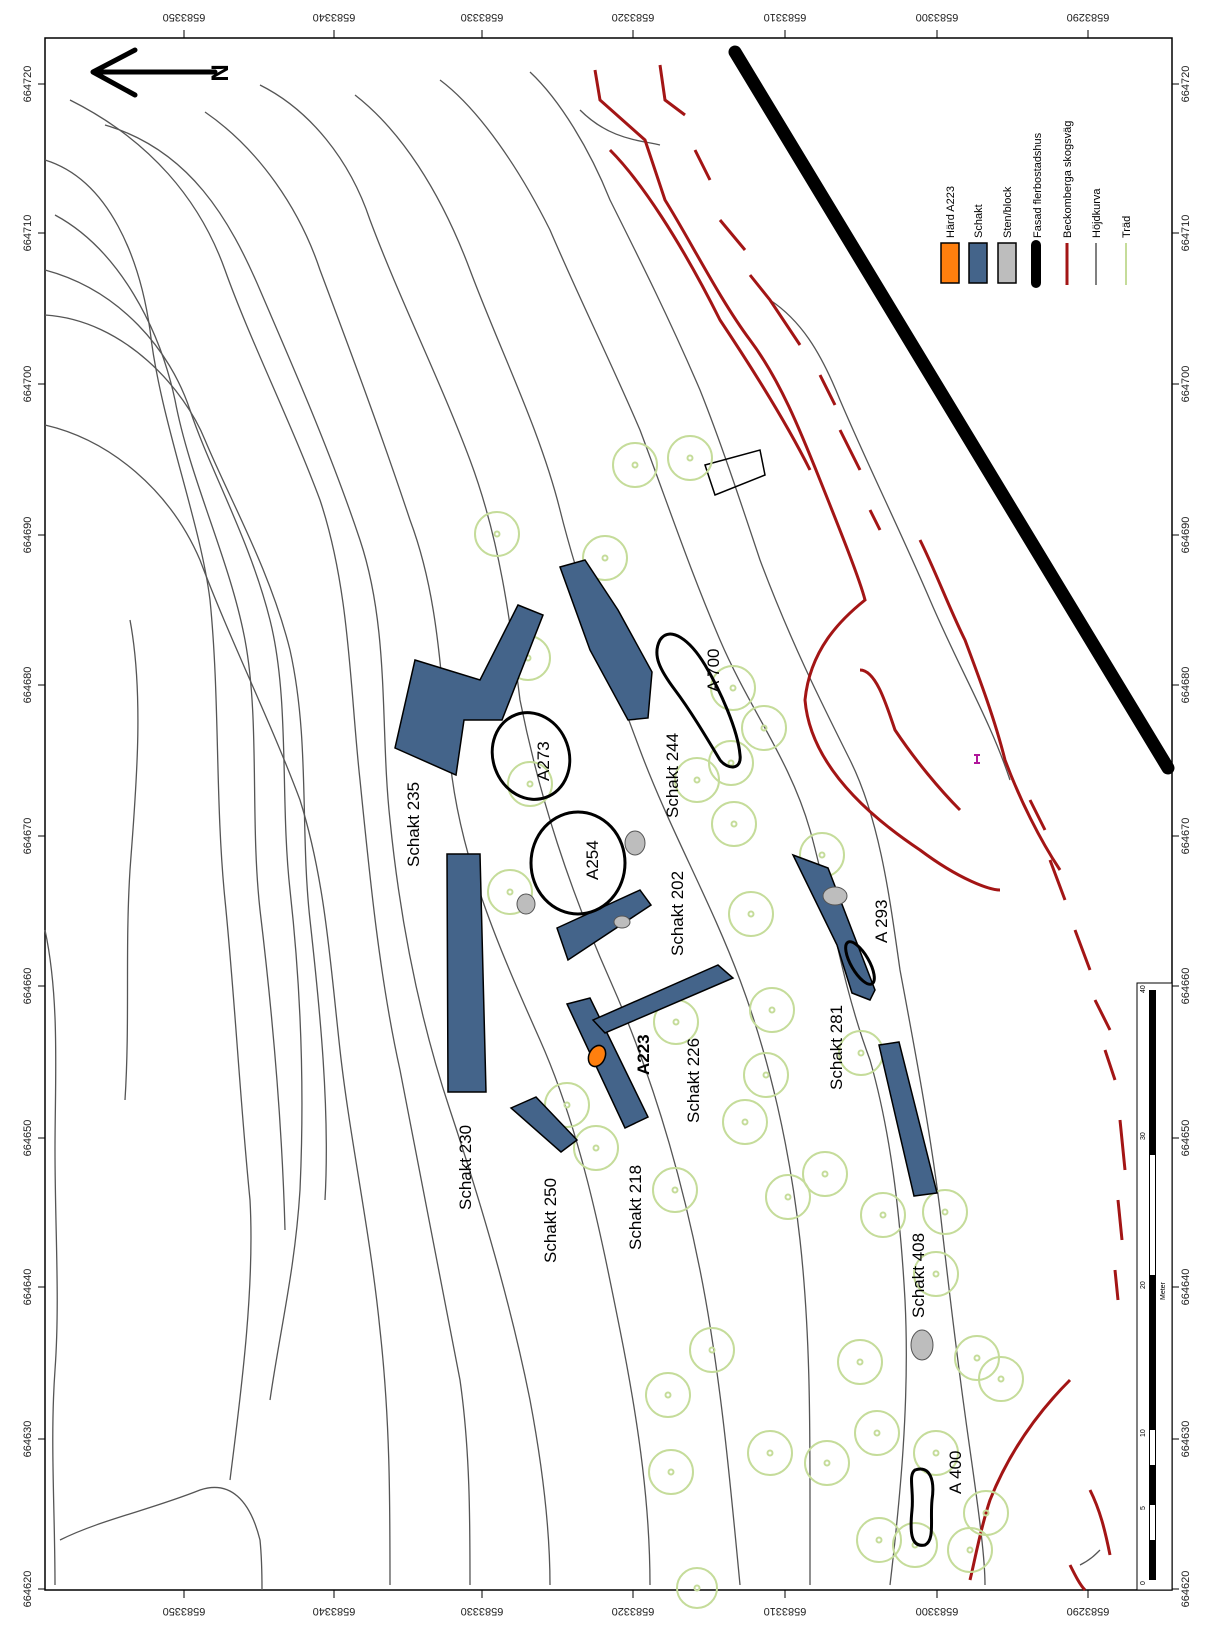 This screenshot has width=1212, height=1629. I want to click on top-tick: 6583320, so click(633, 17).